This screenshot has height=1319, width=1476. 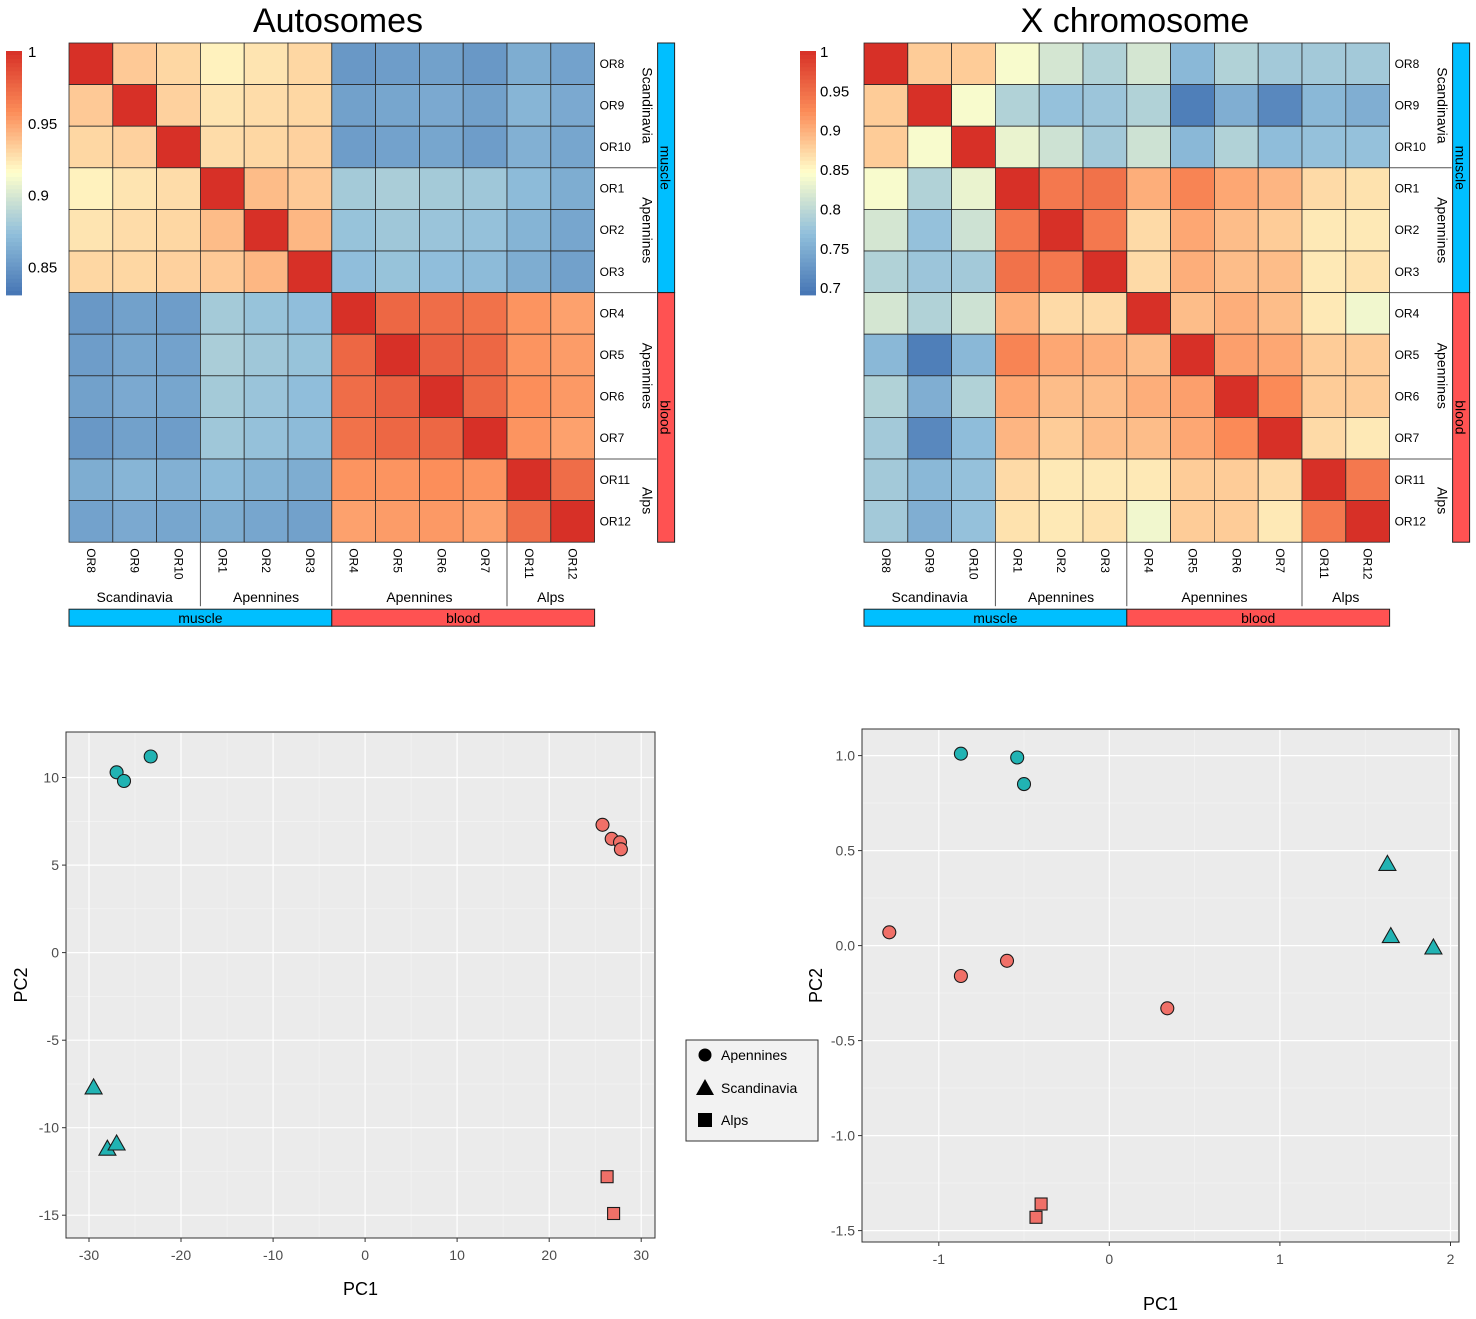 What do you see at coordinates (886, 560) in the screenshot?
I see `column-label: OR8` at bounding box center [886, 560].